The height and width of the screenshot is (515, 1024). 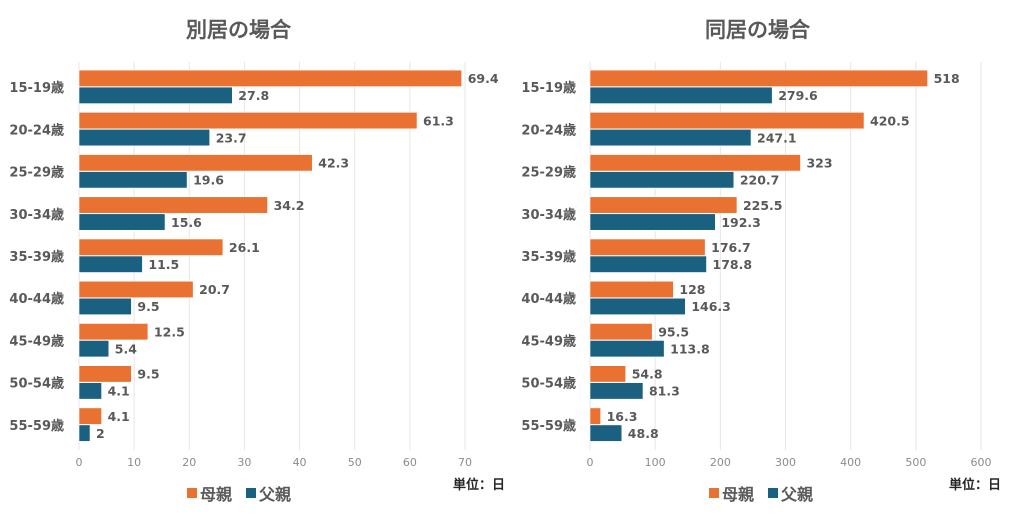 I want to click on data-label: 27.8, so click(x=253, y=95).